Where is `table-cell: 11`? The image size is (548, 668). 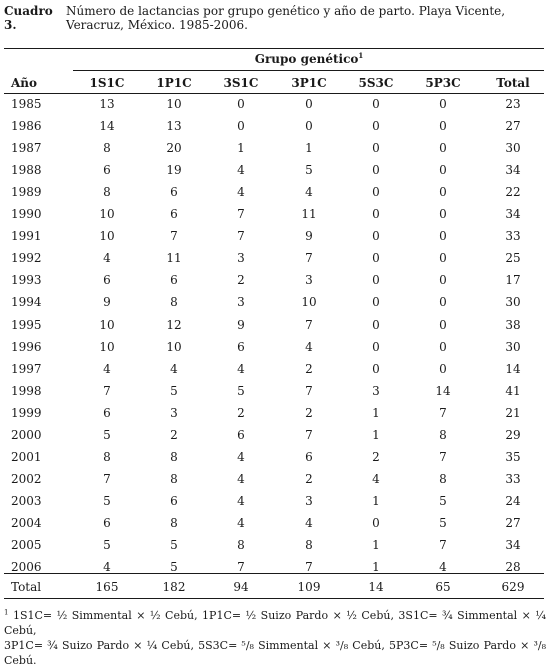
table-cell: 11 is located at coordinates (174, 258).